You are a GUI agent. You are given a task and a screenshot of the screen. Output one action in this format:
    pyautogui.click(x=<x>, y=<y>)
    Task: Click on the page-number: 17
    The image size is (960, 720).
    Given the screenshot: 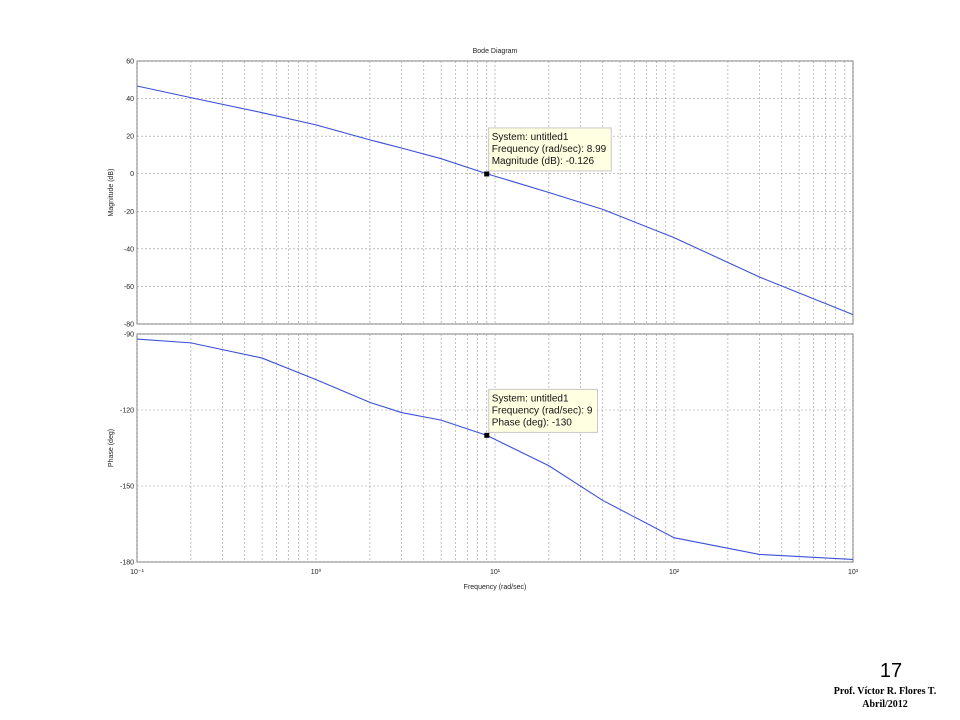 What is the action you would take?
    pyautogui.click(x=891, y=671)
    